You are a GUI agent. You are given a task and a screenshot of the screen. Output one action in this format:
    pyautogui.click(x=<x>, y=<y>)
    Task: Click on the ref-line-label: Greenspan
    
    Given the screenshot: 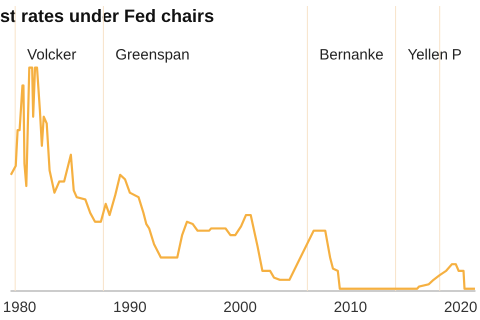 What is the action you would take?
    pyautogui.click(x=152, y=55)
    